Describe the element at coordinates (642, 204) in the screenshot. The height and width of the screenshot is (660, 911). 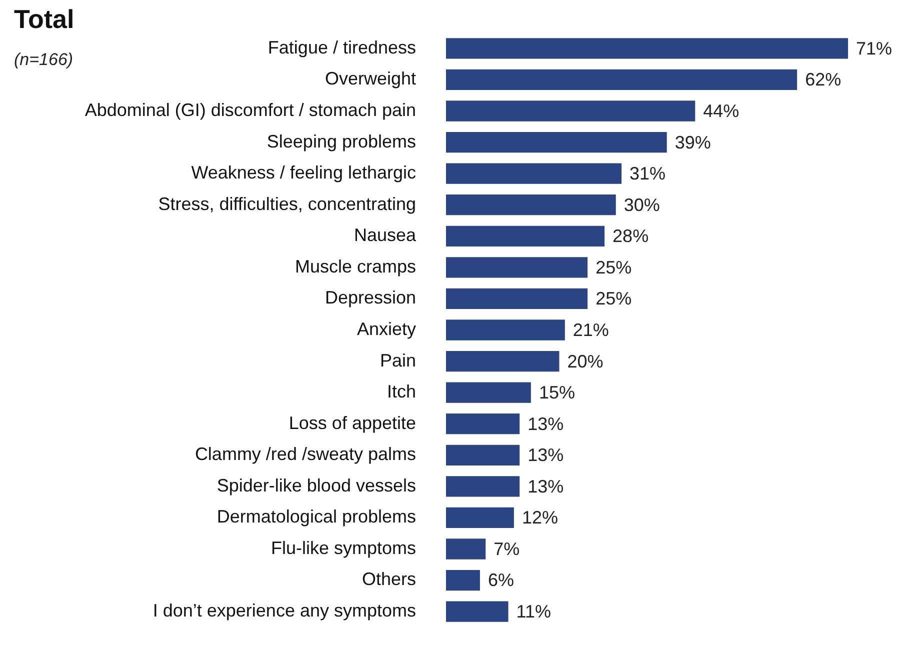
I see `data-label: 30%` at that location.